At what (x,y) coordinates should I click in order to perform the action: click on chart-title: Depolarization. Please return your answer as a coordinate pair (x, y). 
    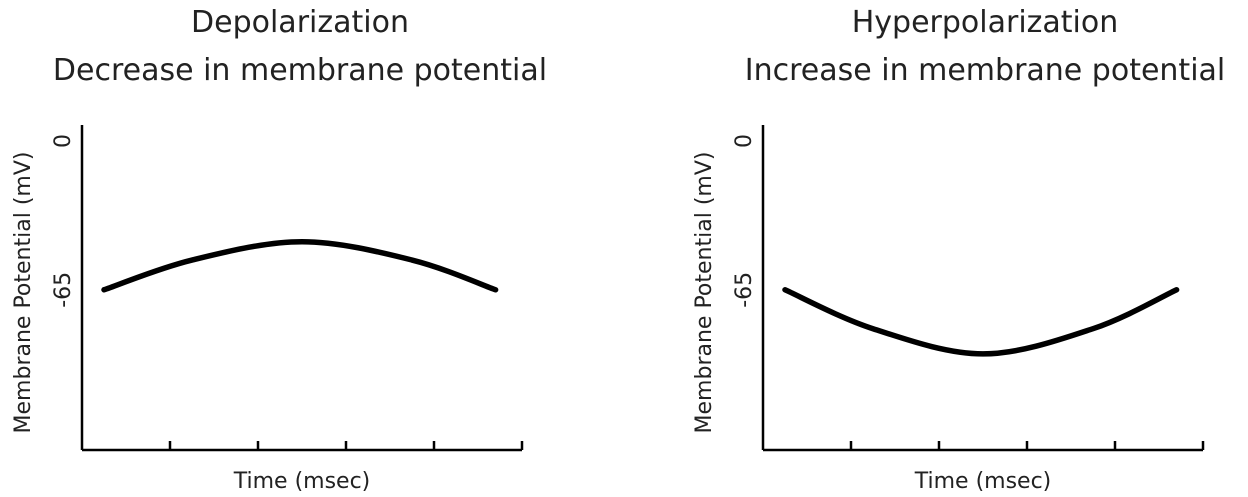
    Looking at the image, I should click on (300, 22).